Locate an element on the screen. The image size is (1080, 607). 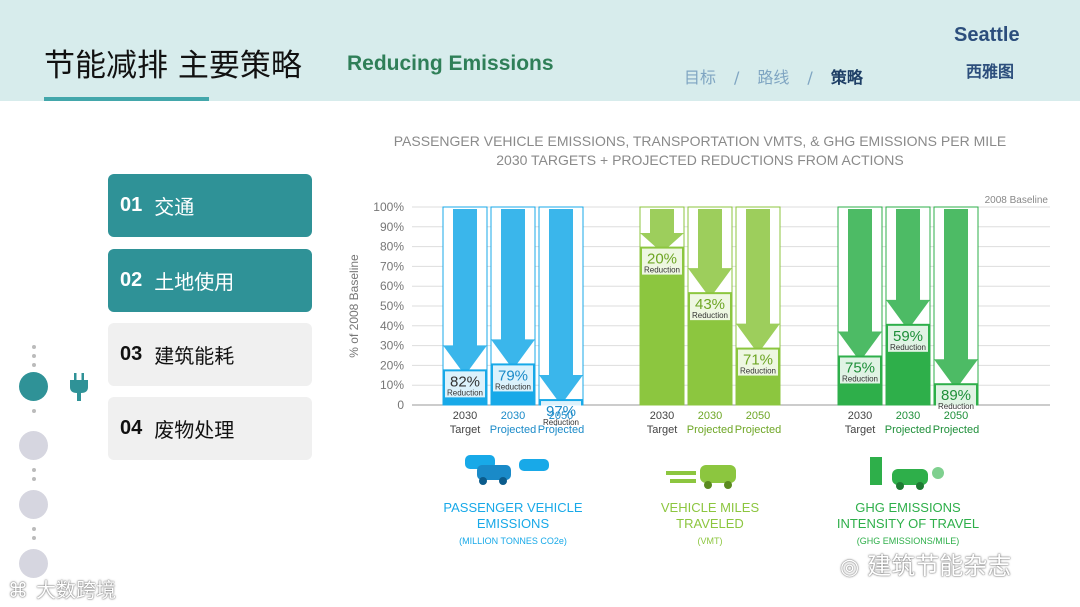
y-tick-label: 60% is located at coordinates (392, 286).